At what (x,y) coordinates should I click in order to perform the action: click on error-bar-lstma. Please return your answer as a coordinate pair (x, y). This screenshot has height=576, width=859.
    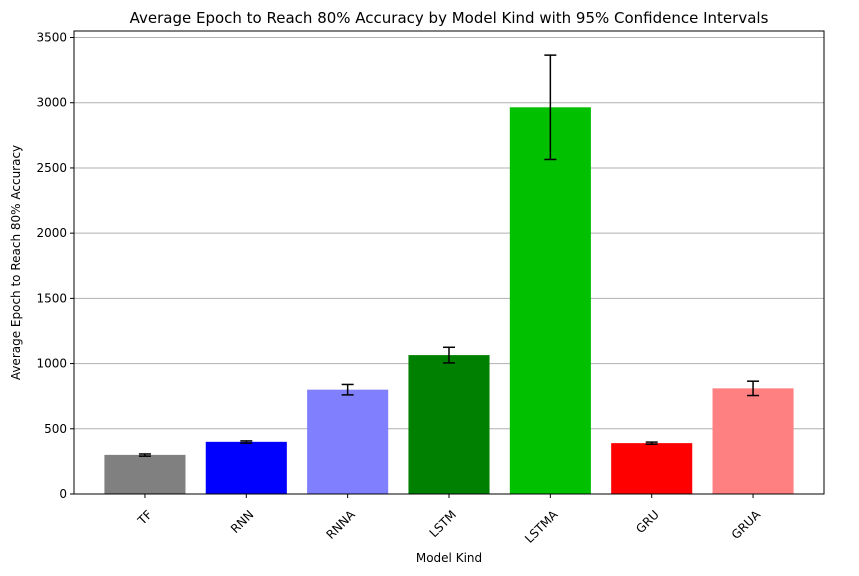
    Looking at the image, I should click on (550, 107).